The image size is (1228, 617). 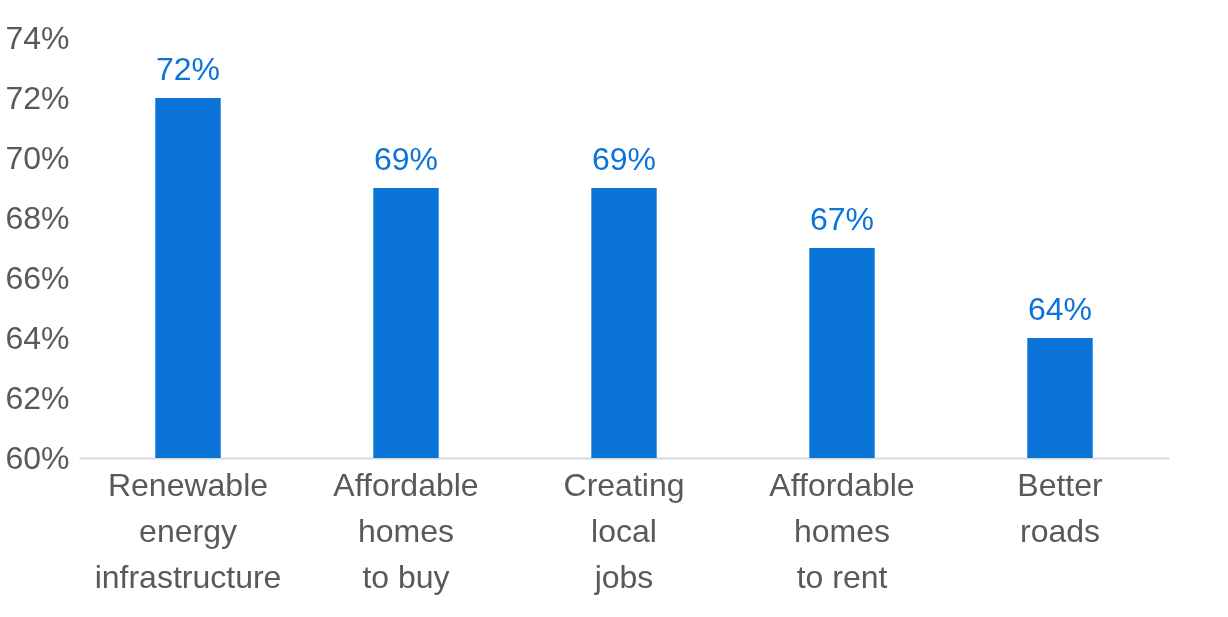 I want to click on data-label: 64%, so click(x=1060, y=309).